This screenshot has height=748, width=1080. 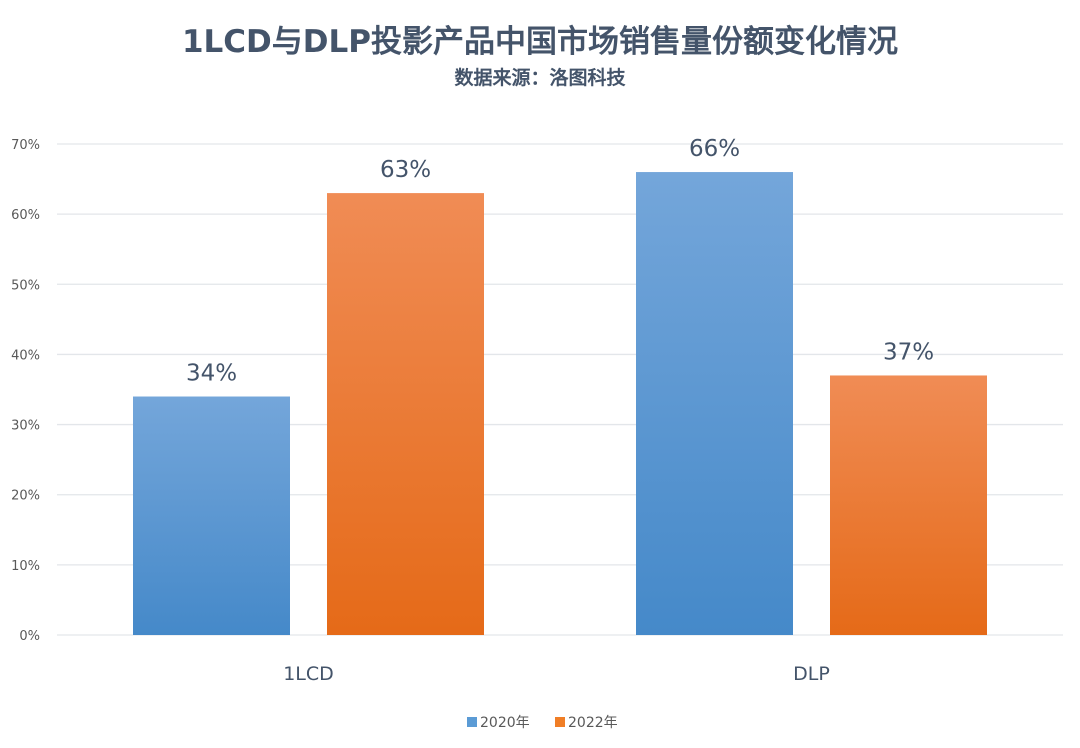 I want to click on x-axis-ticks: 1LCD DLP, so click(x=556, y=674).